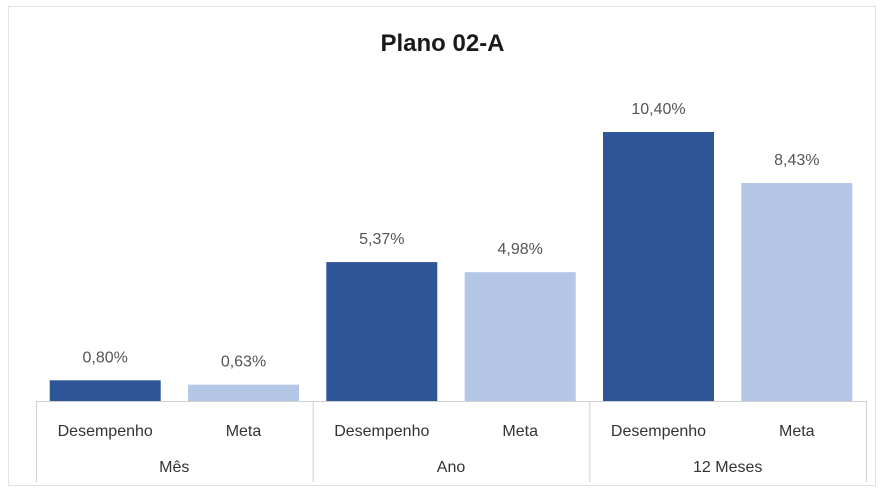  Describe the element at coordinates (174, 467) in the screenshot. I see `group-label: Mês` at that location.